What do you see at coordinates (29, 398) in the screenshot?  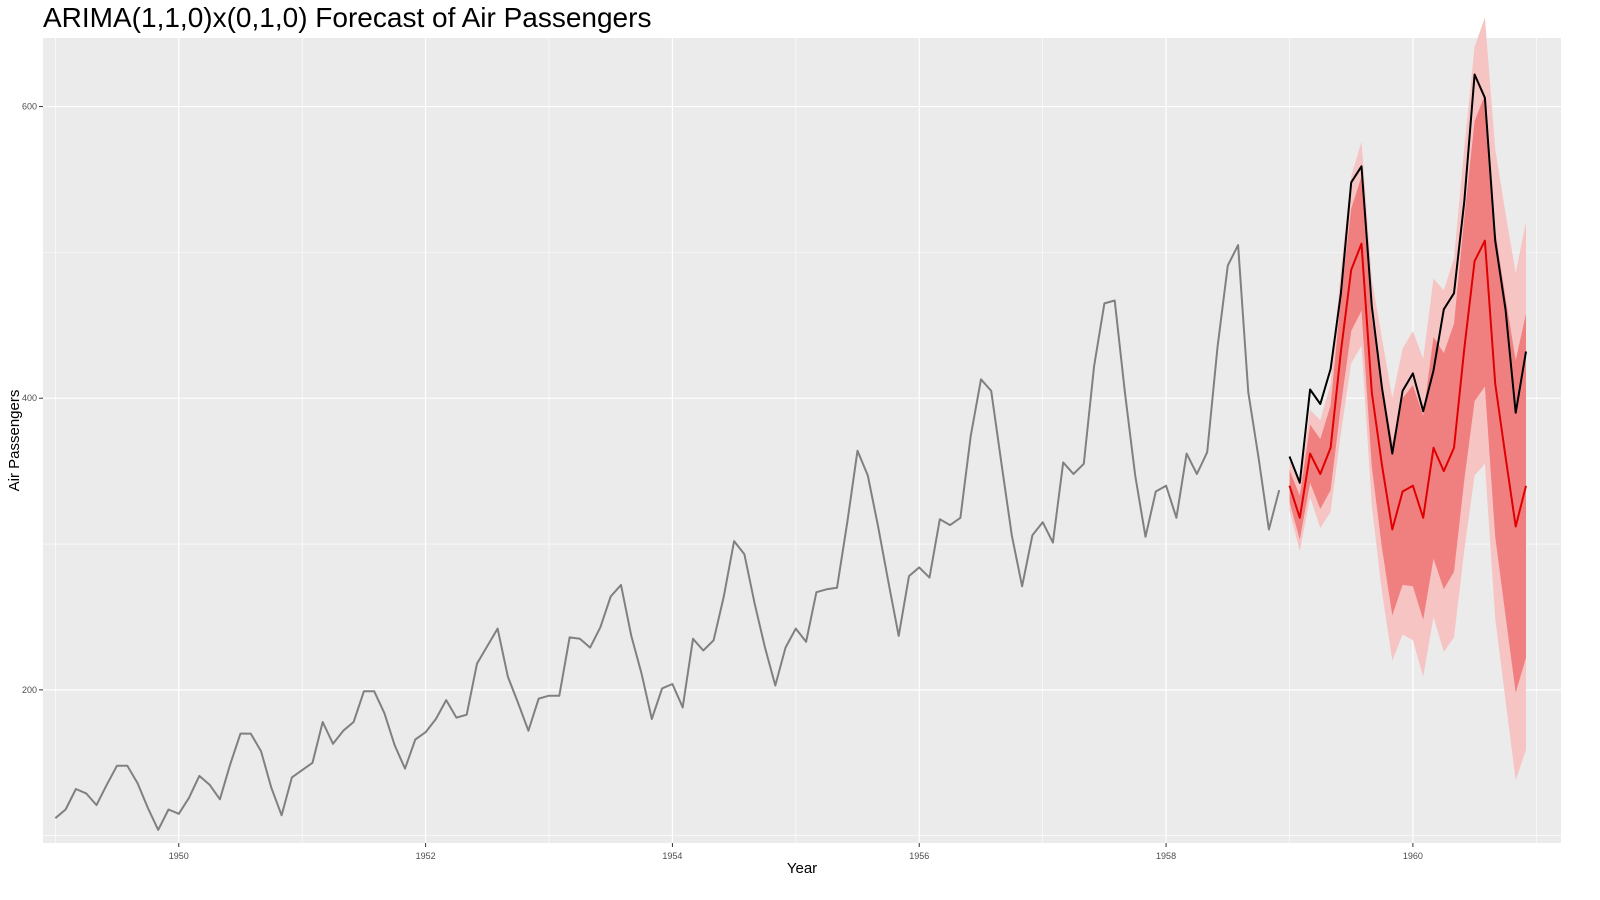 I see `y-tick-label: 400` at bounding box center [29, 398].